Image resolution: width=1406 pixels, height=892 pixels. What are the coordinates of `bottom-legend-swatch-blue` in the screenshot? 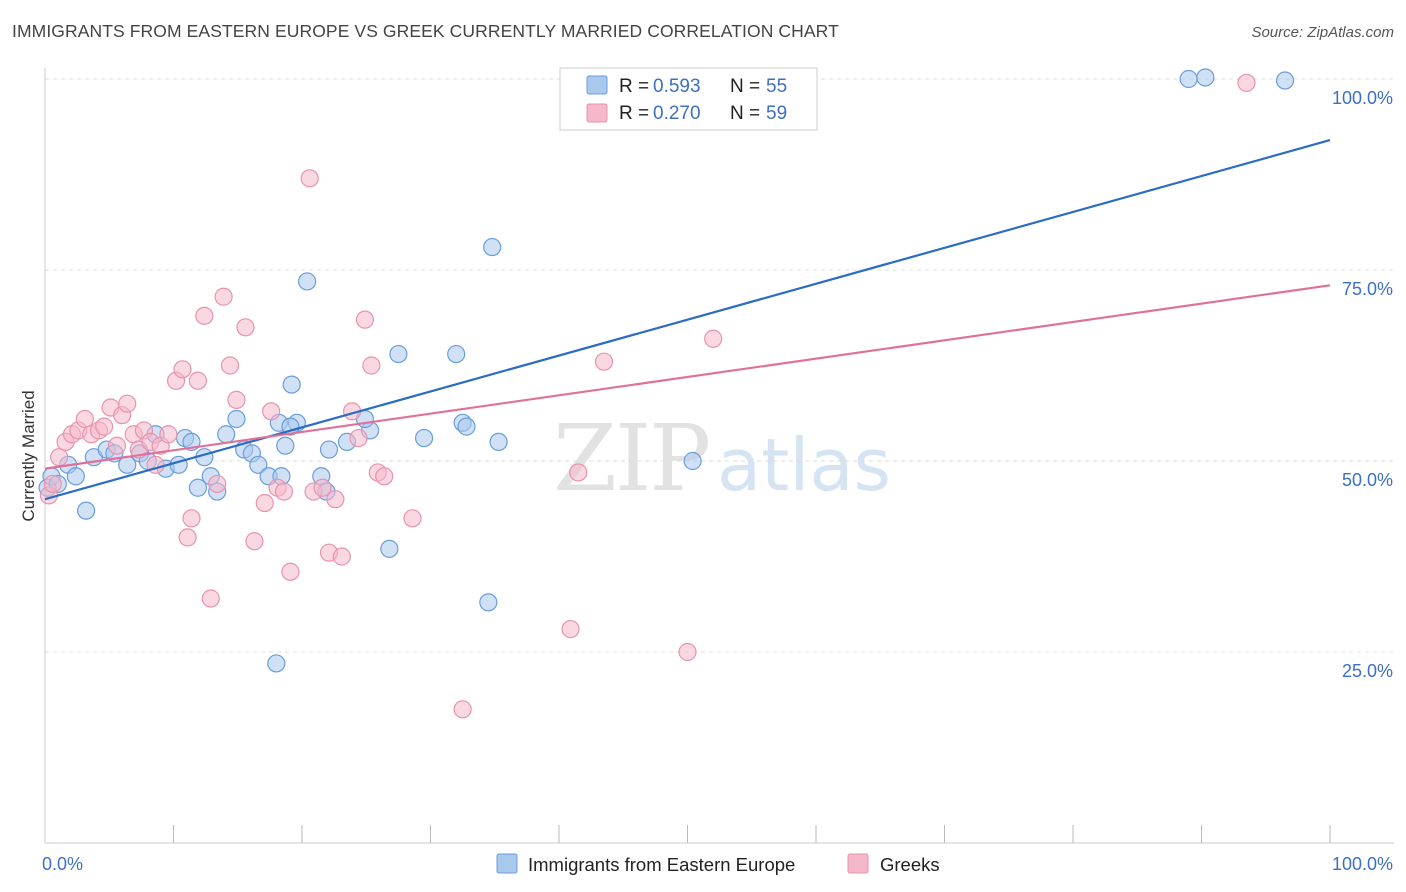 It's located at (507, 863).